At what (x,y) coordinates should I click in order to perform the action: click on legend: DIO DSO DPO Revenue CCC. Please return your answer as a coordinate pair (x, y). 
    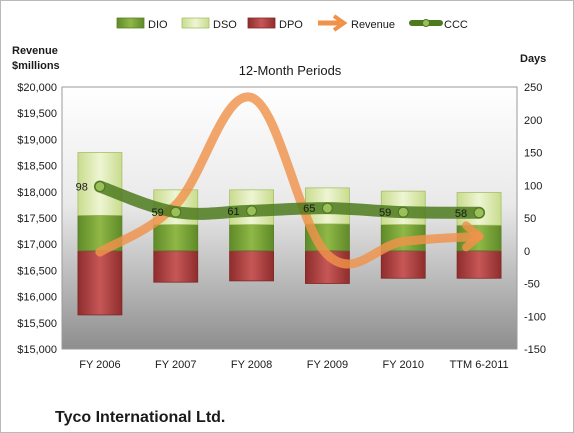
    Looking at the image, I should click on (292, 23).